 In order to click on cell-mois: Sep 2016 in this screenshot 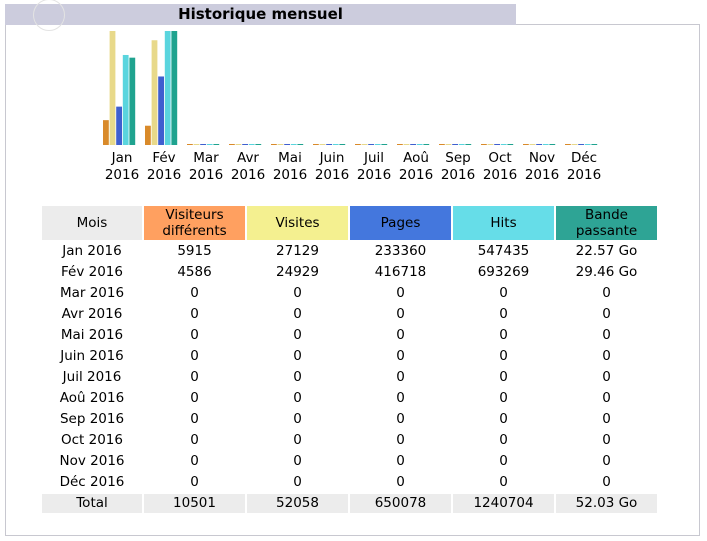, I will do `click(92, 419)`.